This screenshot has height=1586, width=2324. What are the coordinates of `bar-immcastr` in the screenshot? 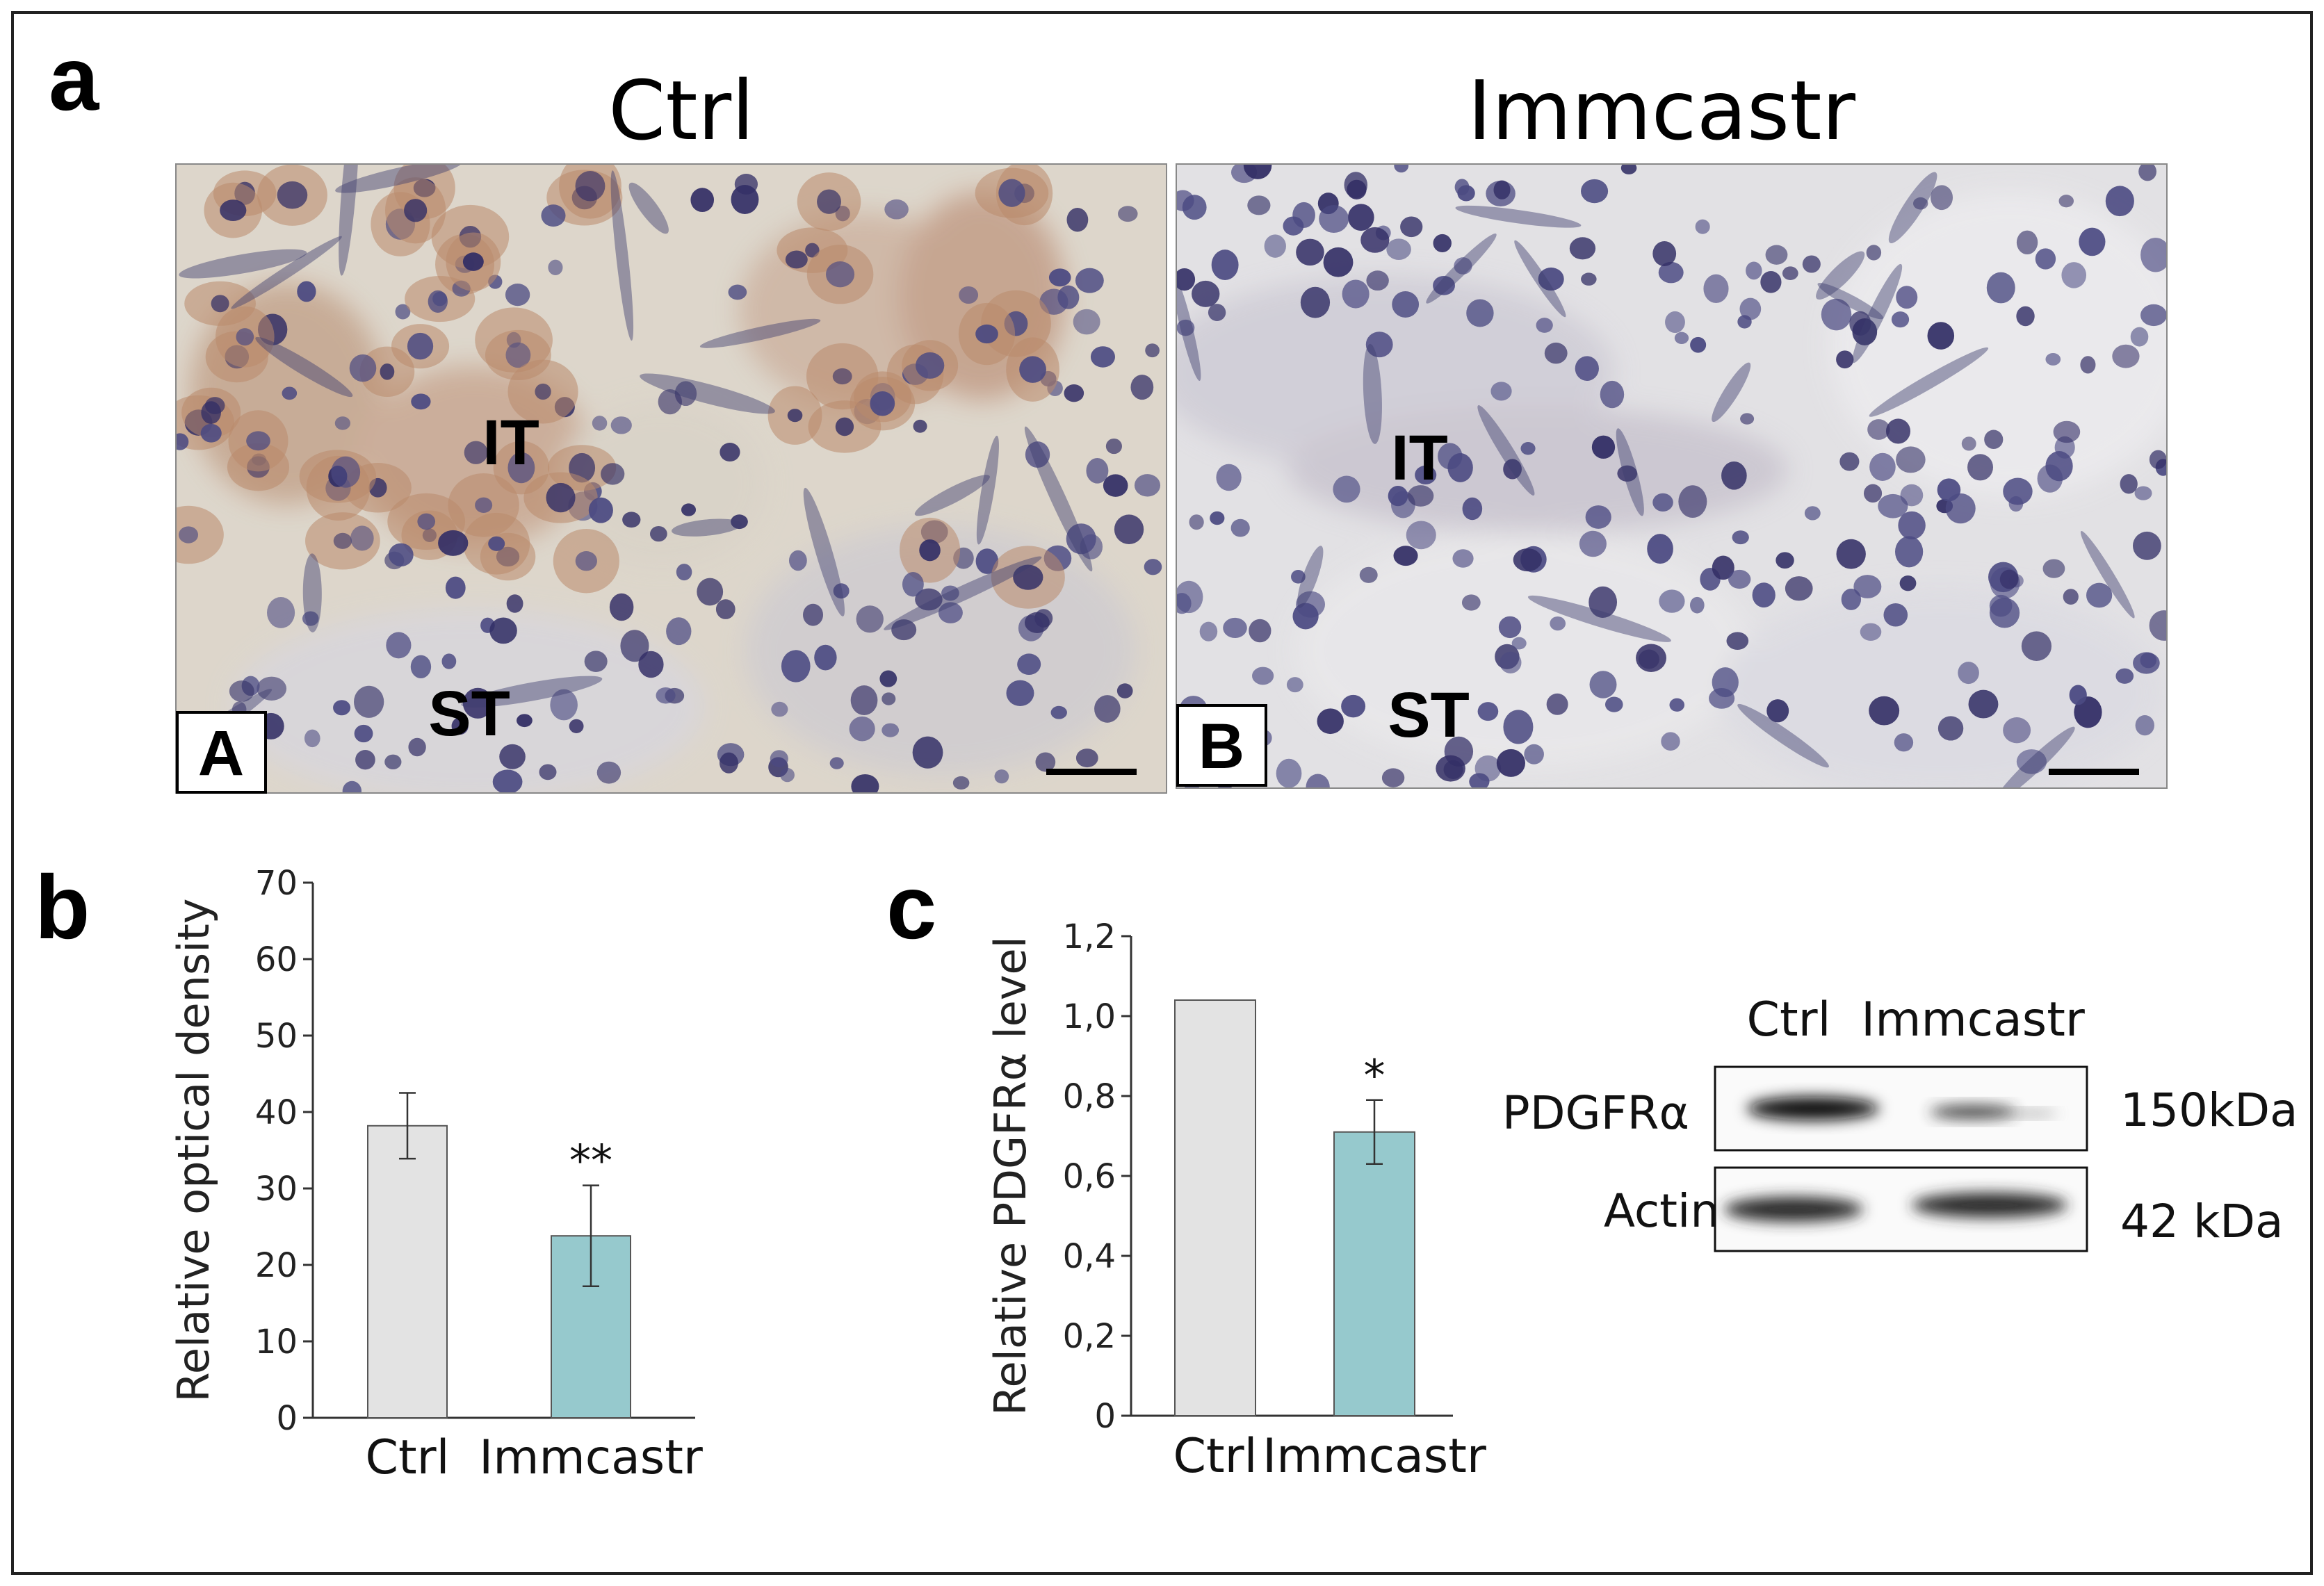 It's located at (1374, 1273).